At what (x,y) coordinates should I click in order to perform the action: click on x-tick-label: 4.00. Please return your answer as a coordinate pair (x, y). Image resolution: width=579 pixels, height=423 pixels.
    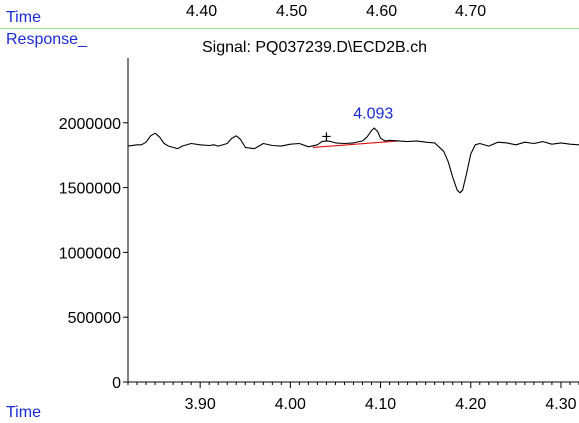
    Looking at the image, I should click on (290, 404).